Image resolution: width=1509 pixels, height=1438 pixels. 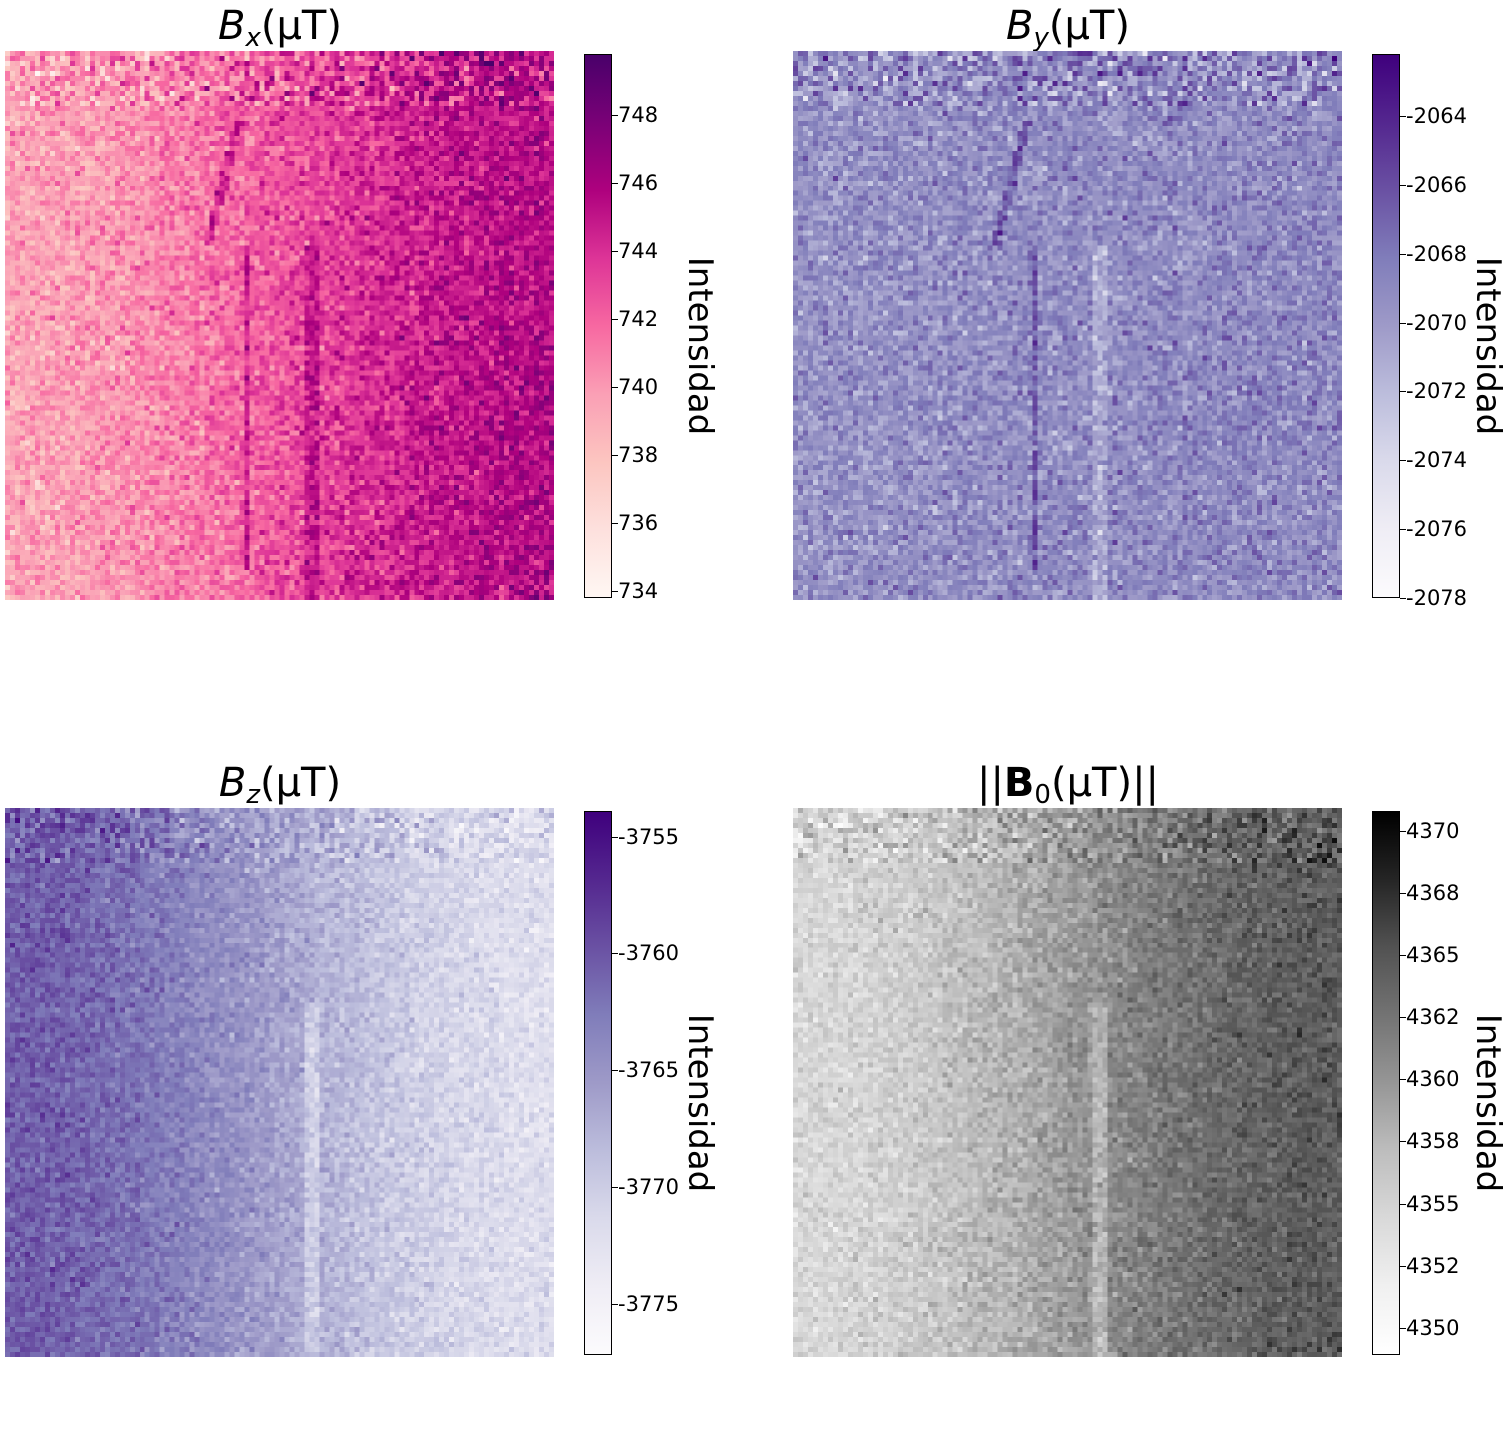 I want to click on colorbar-tick-label: -2078, so click(x=1437, y=598).